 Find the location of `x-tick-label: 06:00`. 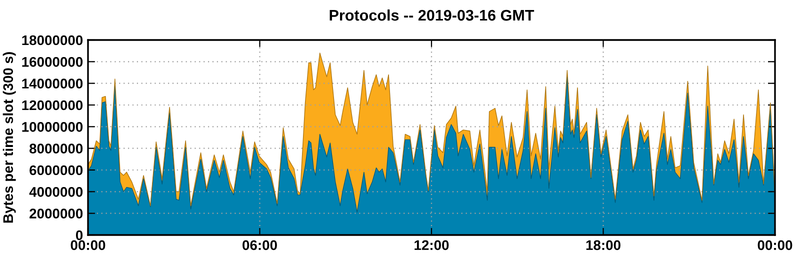

x-tick-label: 06:00 is located at coordinates (259, 245).